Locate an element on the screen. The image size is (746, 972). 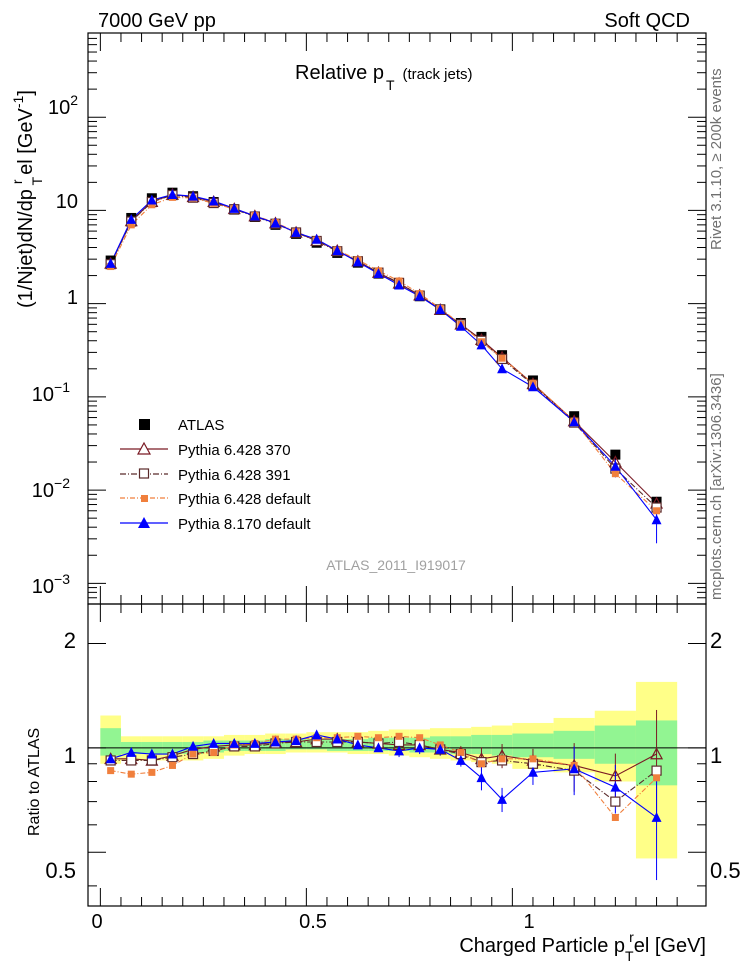
ratio-y-axis-title: Ratio to ATLAS is located at coordinates (34, 782).